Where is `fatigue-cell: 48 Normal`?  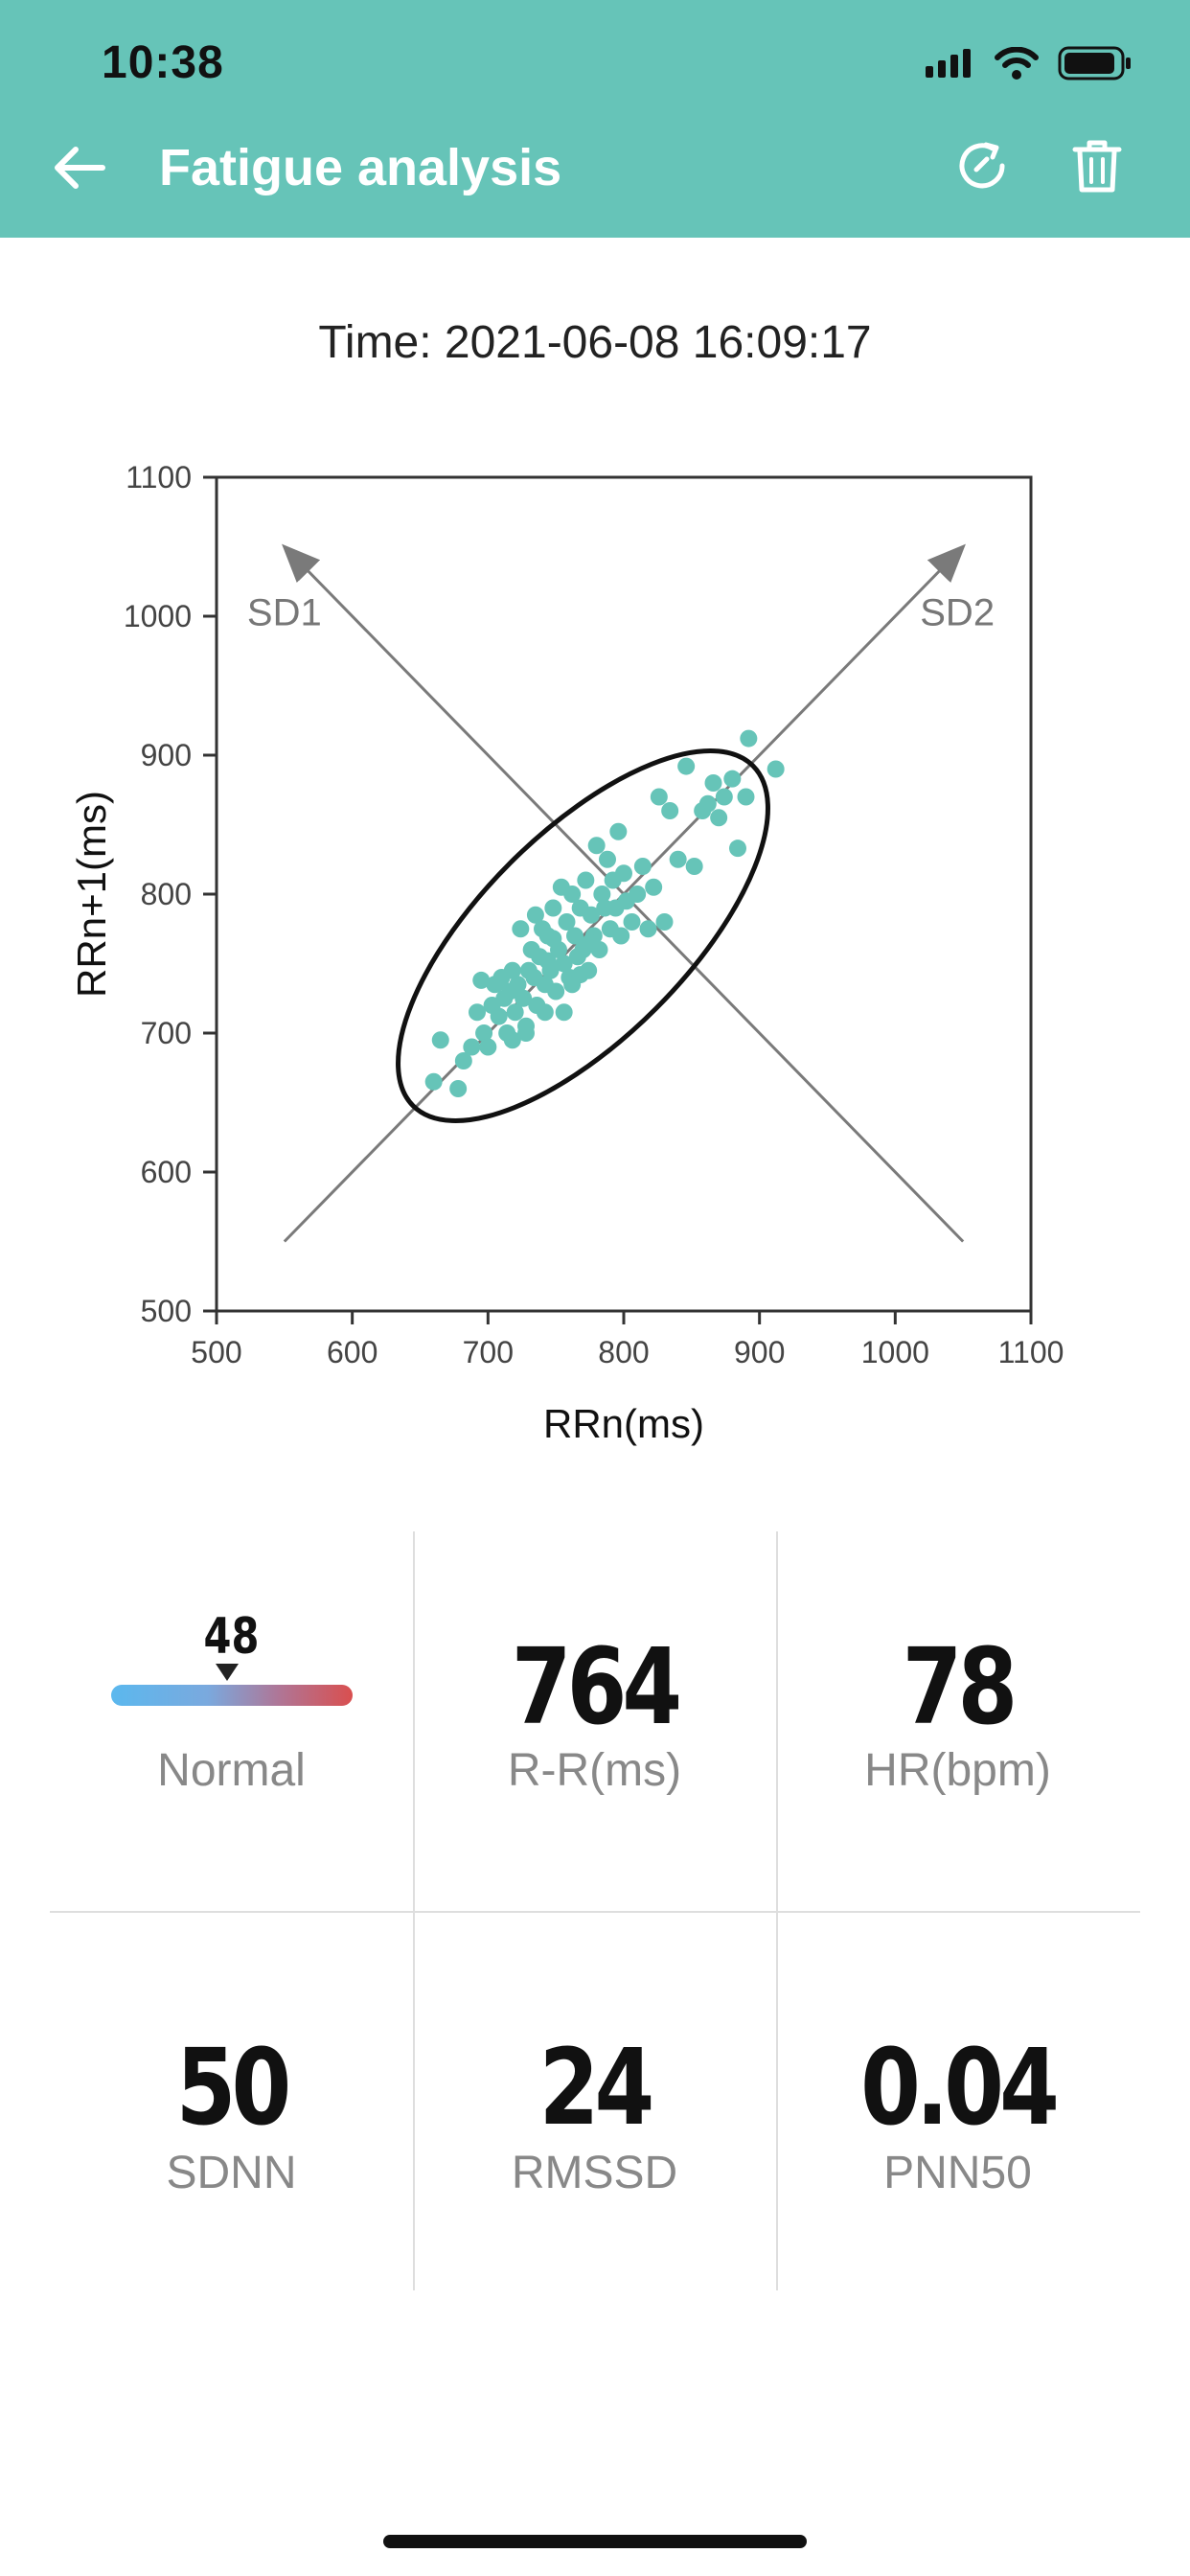
fatigue-cell: 48 Normal is located at coordinates (232, 1721).